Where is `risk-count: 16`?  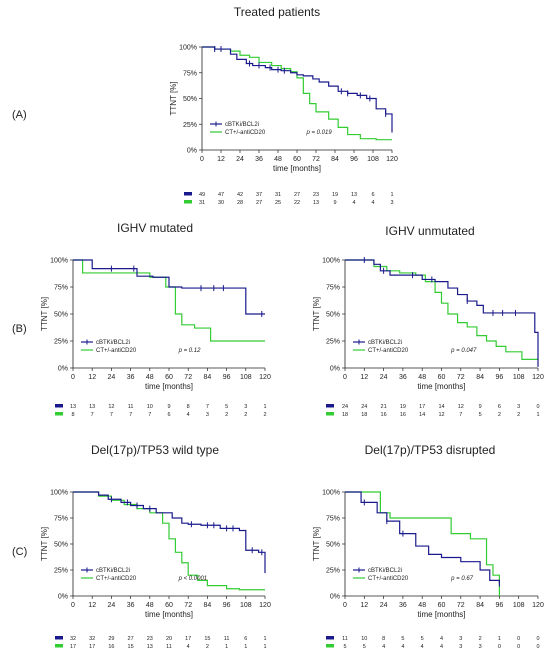 risk-count: 16 is located at coordinates (111, 647).